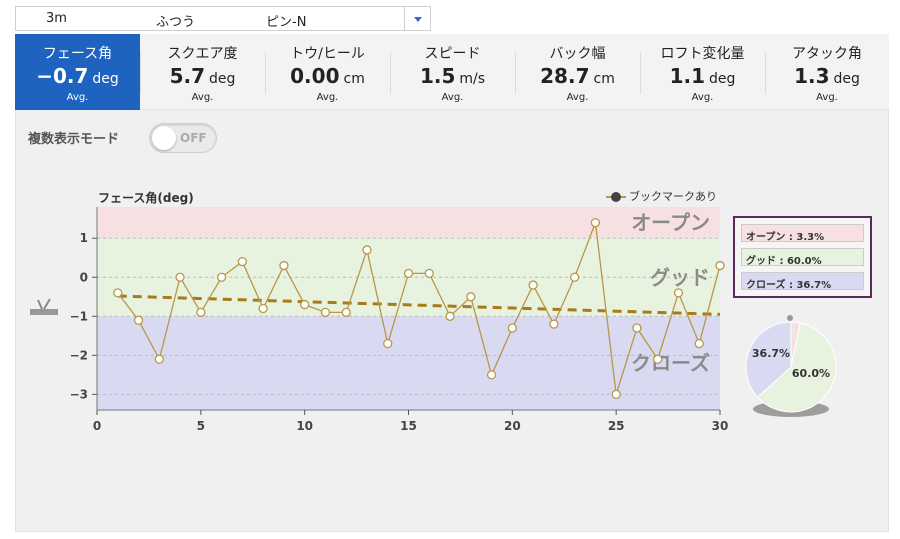 Image resolution: width=900 pixels, height=539 pixels. Describe the element at coordinates (417, 18) in the screenshot. I see `chevron-down-icon` at that location.